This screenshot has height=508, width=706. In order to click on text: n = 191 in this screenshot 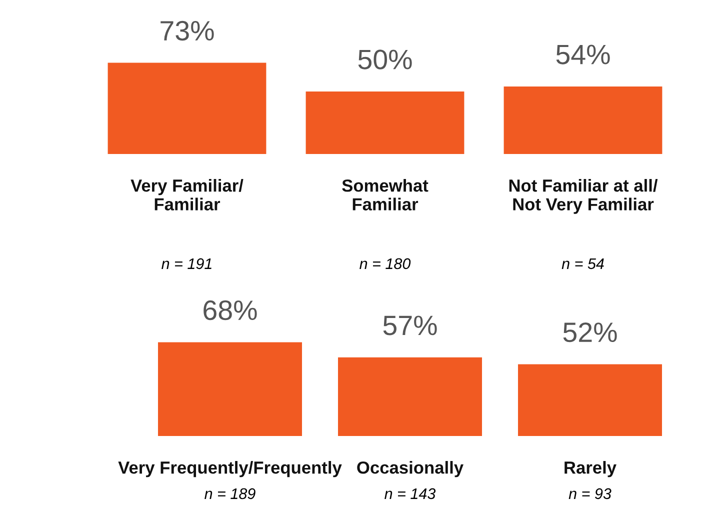, I will do `click(187, 264)`.